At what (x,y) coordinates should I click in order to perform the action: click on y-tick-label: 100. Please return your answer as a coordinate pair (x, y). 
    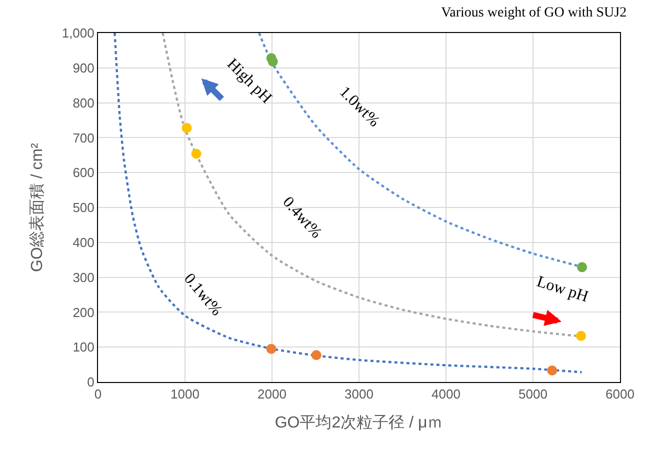
    Looking at the image, I should click on (83, 347).